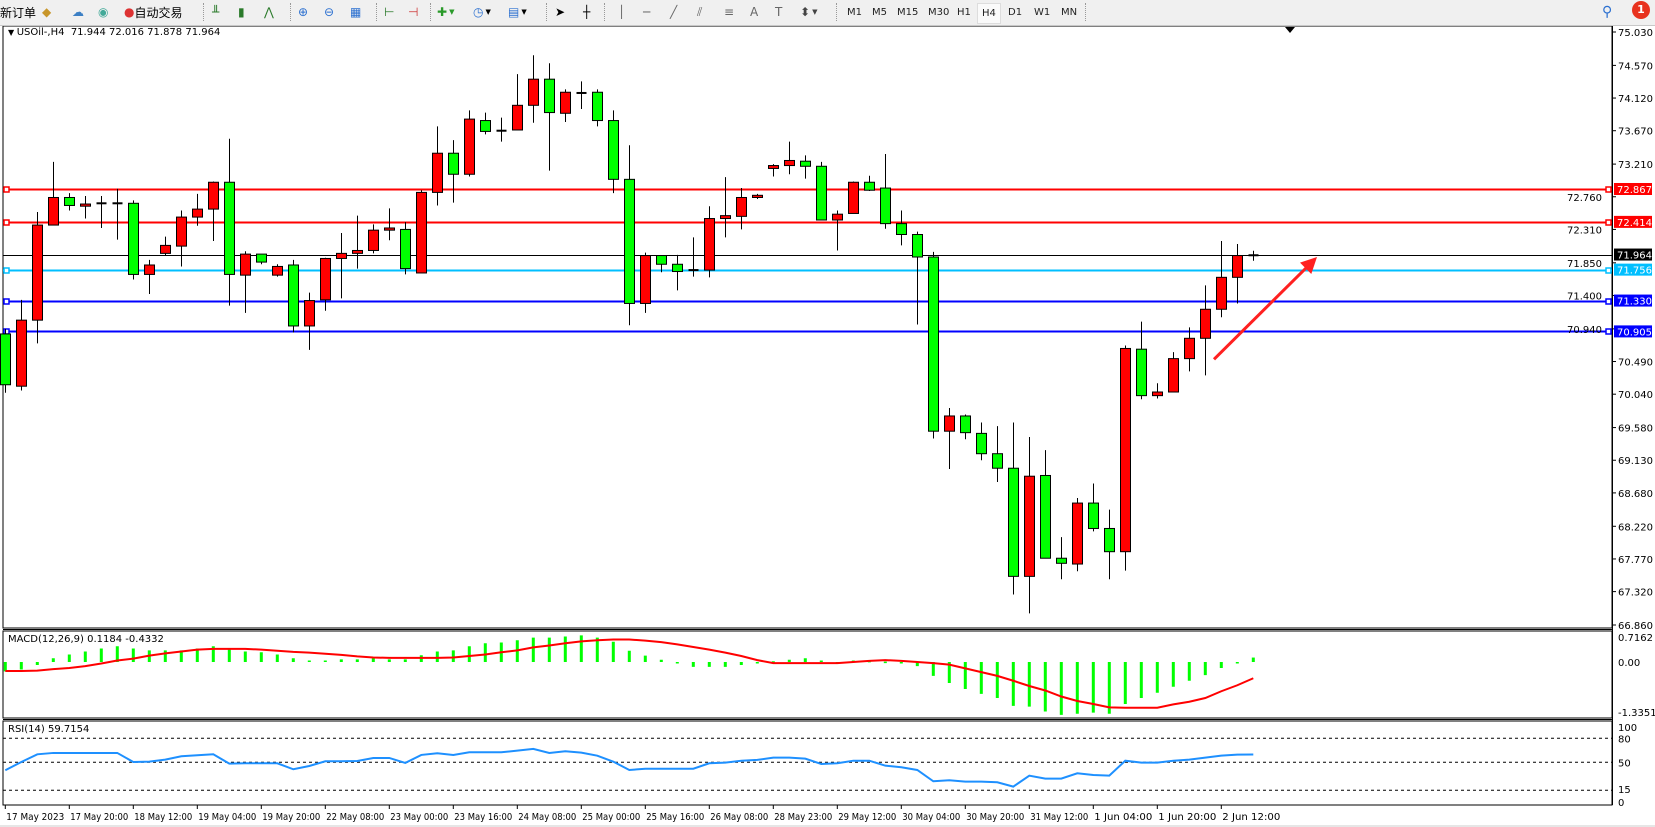  What do you see at coordinates (1187, 817) in the screenshot?
I see `time-tick-label: 1 Jun 20:00` at bounding box center [1187, 817].